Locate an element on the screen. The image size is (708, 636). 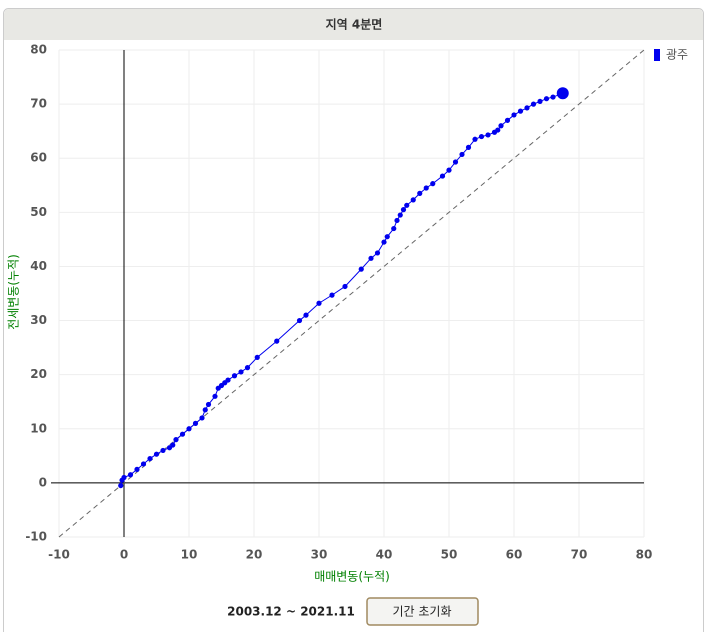
y-tick-label: 30 is located at coordinates (38, 320).